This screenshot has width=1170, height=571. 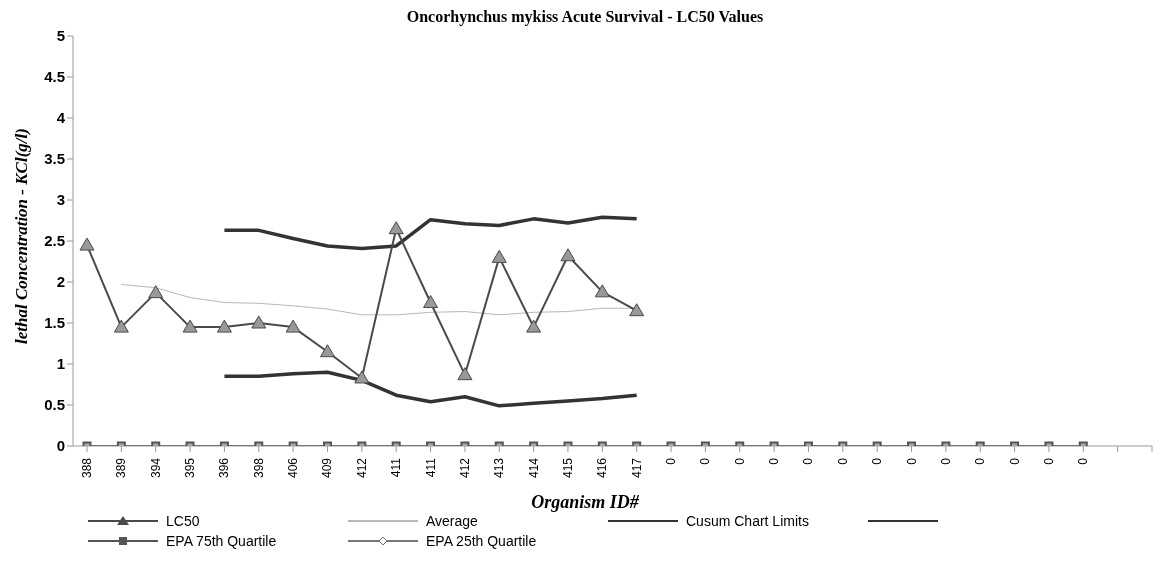 I want to click on legend-label: EPA 25th Quartile, so click(x=481, y=541).